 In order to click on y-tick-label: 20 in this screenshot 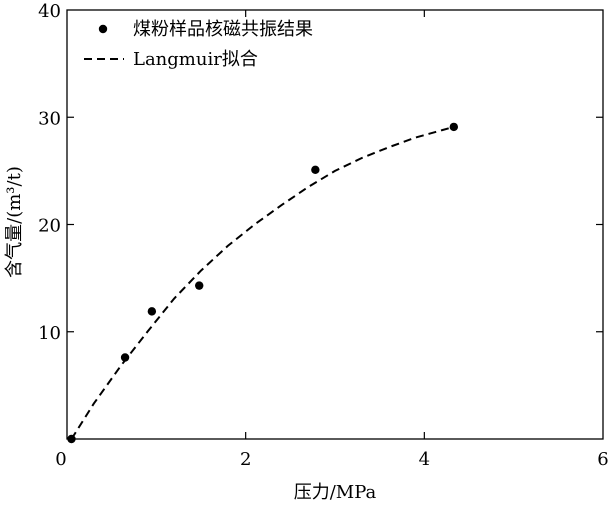, I will do `click(49, 226)`.